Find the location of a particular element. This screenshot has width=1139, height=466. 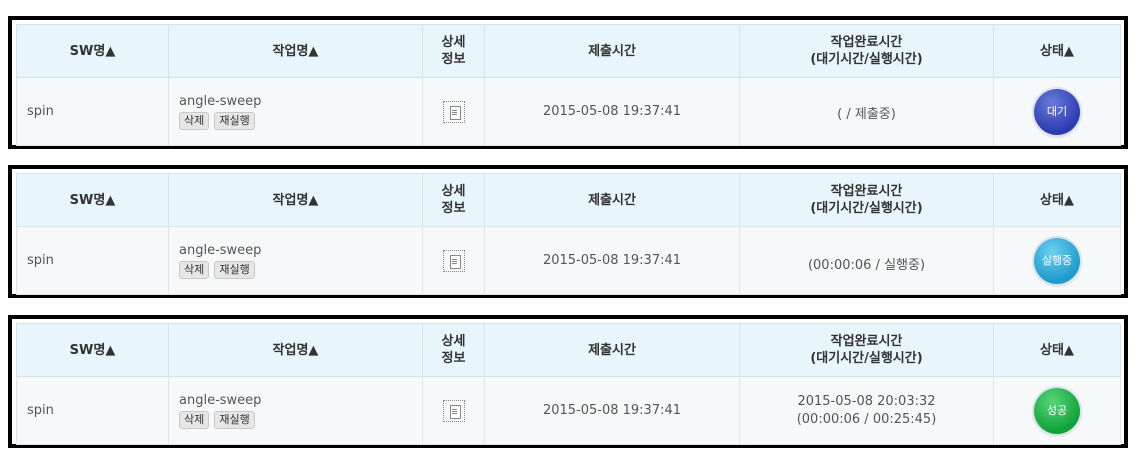

status-badge: 성공 is located at coordinates (1057, 410).